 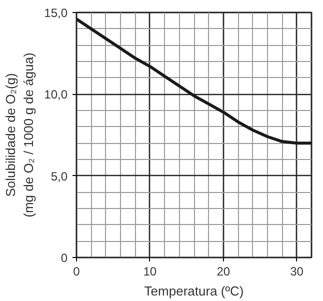 I want to click on y-tick-label: 15,0, so click(x=56, y=13).